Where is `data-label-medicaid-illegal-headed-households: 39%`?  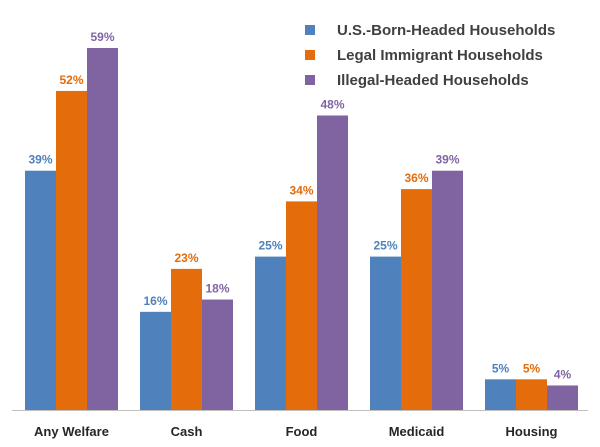
data-label-medicaid-illegal-headed-households: 39% is located at coordinates (447, 160).